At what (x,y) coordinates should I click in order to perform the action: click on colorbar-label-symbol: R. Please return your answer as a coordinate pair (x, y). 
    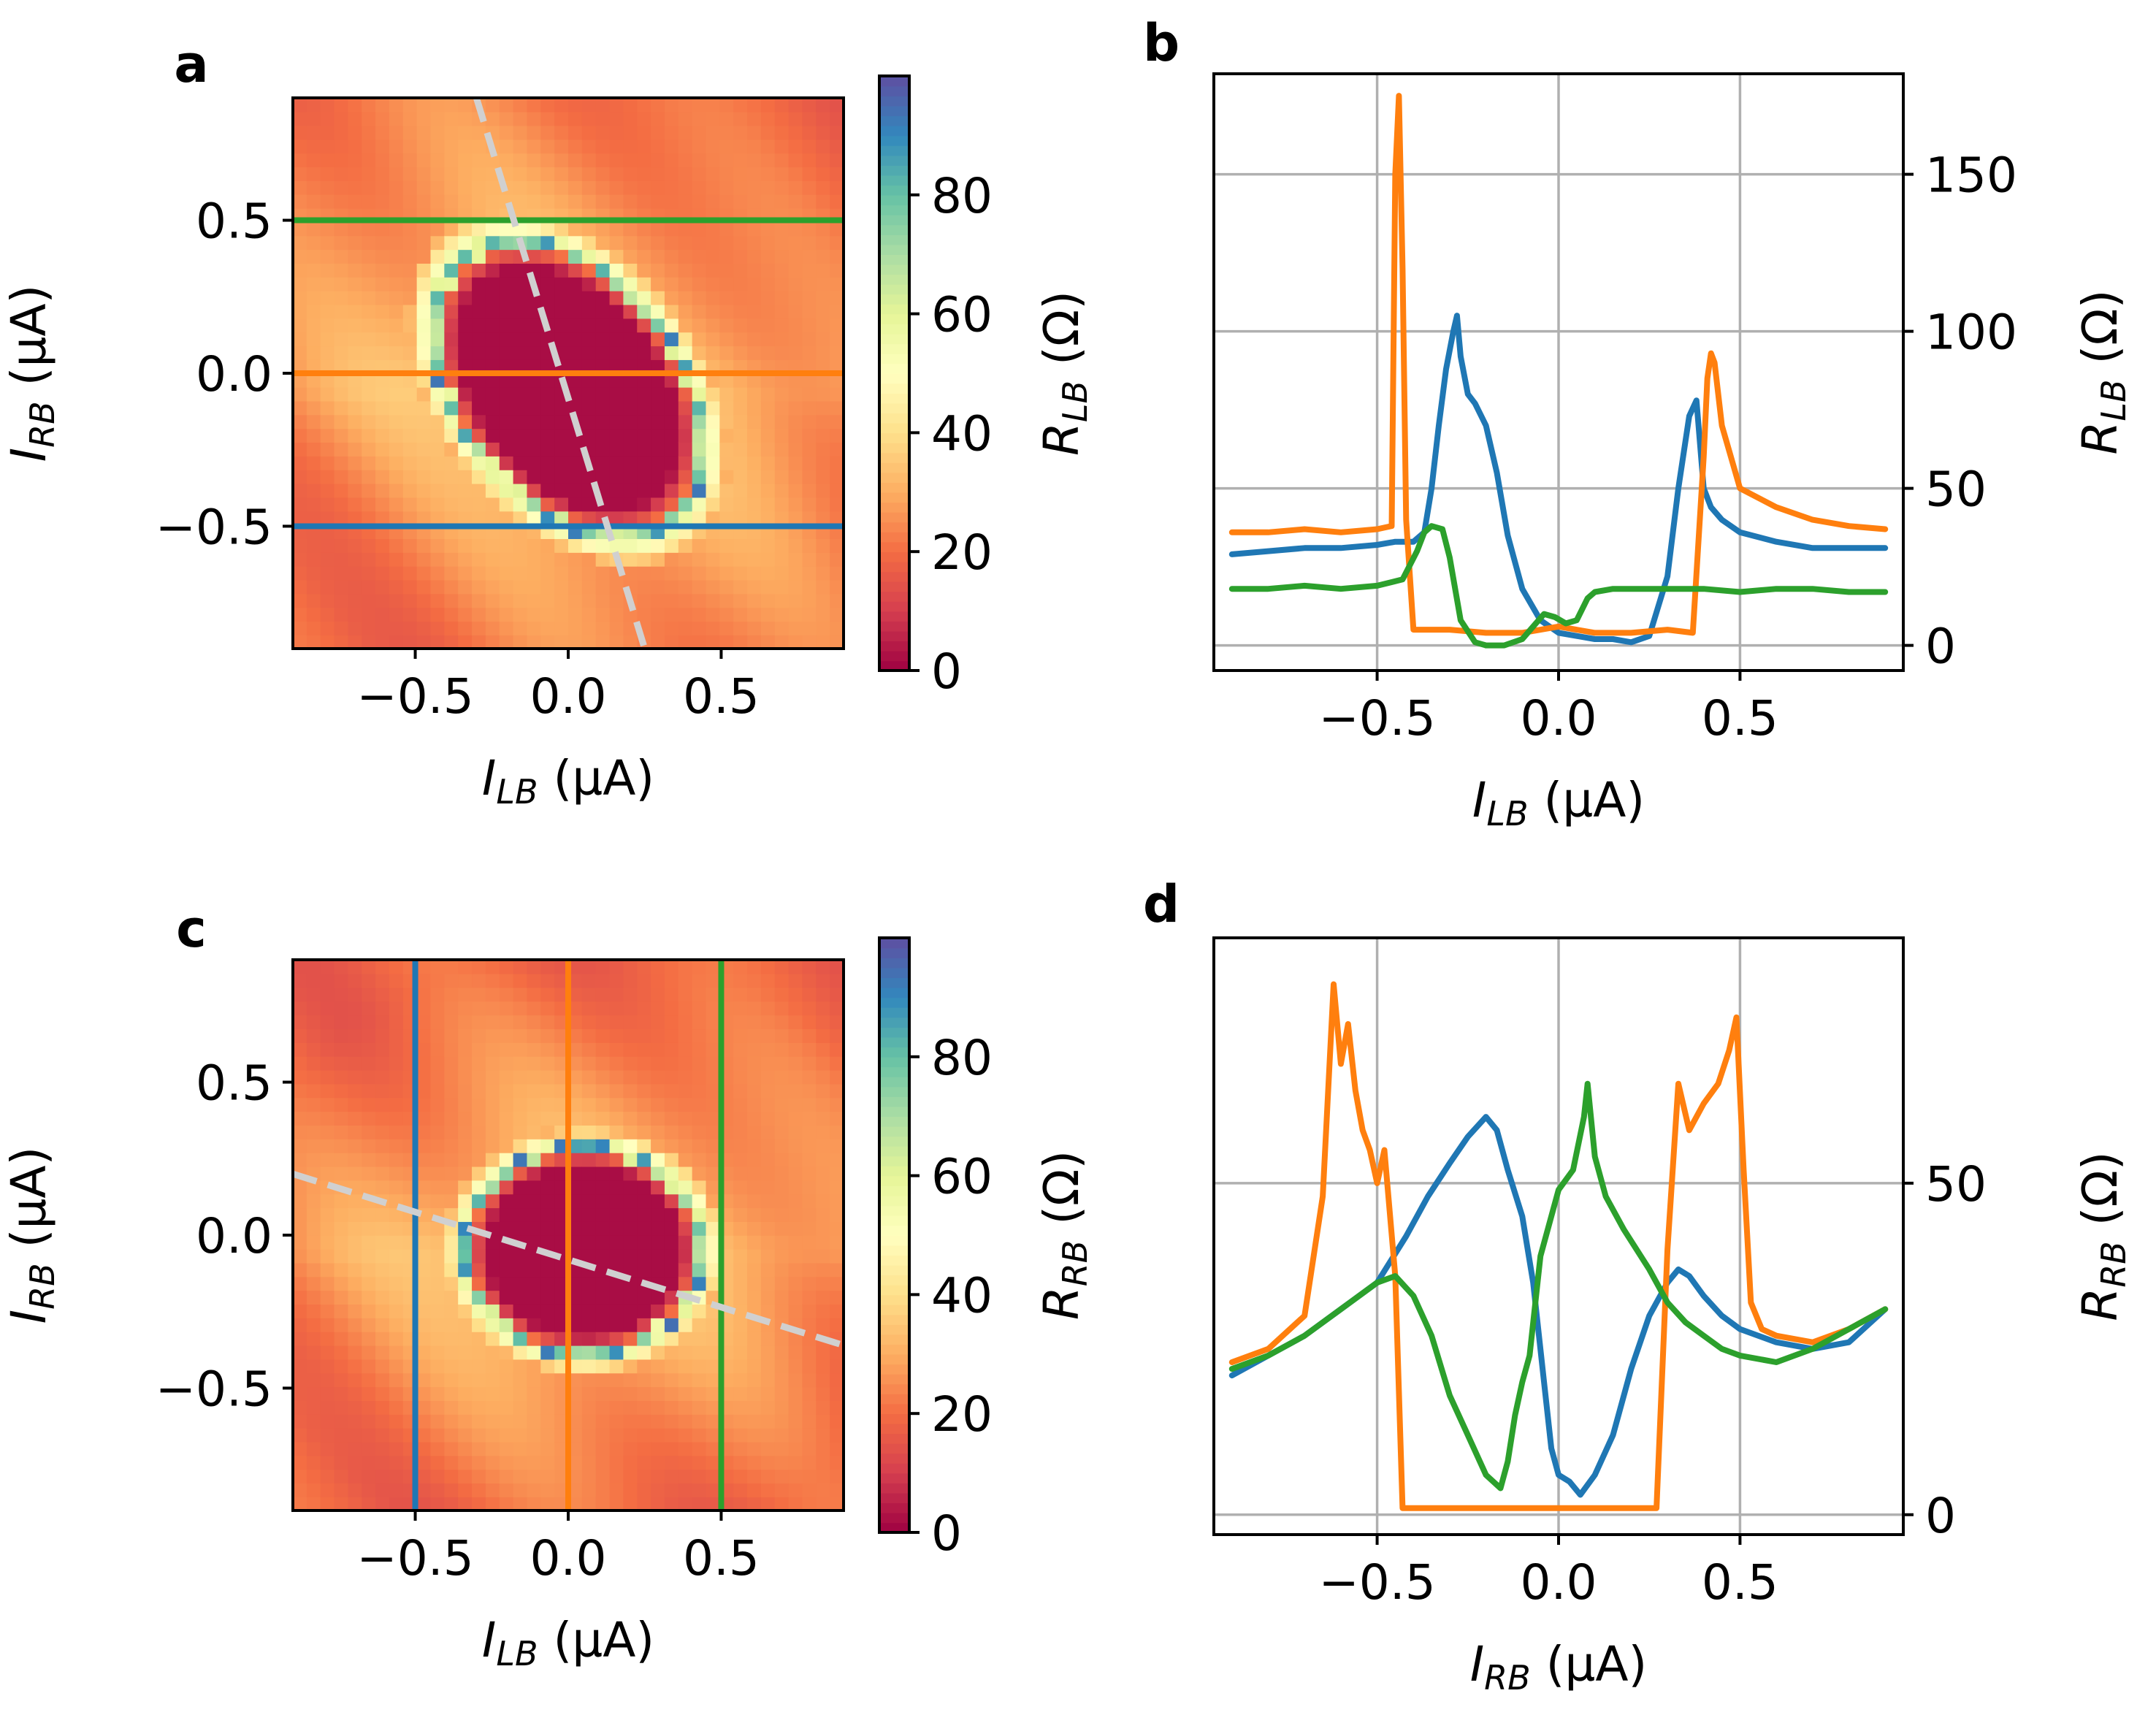
    Looking at the image, I should click on (1062, 1303).